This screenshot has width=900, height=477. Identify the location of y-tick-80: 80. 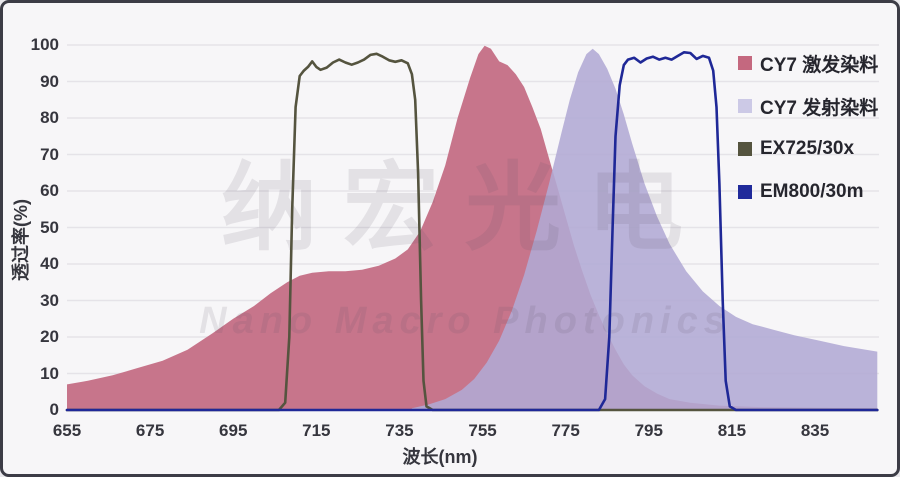
(49, 117).